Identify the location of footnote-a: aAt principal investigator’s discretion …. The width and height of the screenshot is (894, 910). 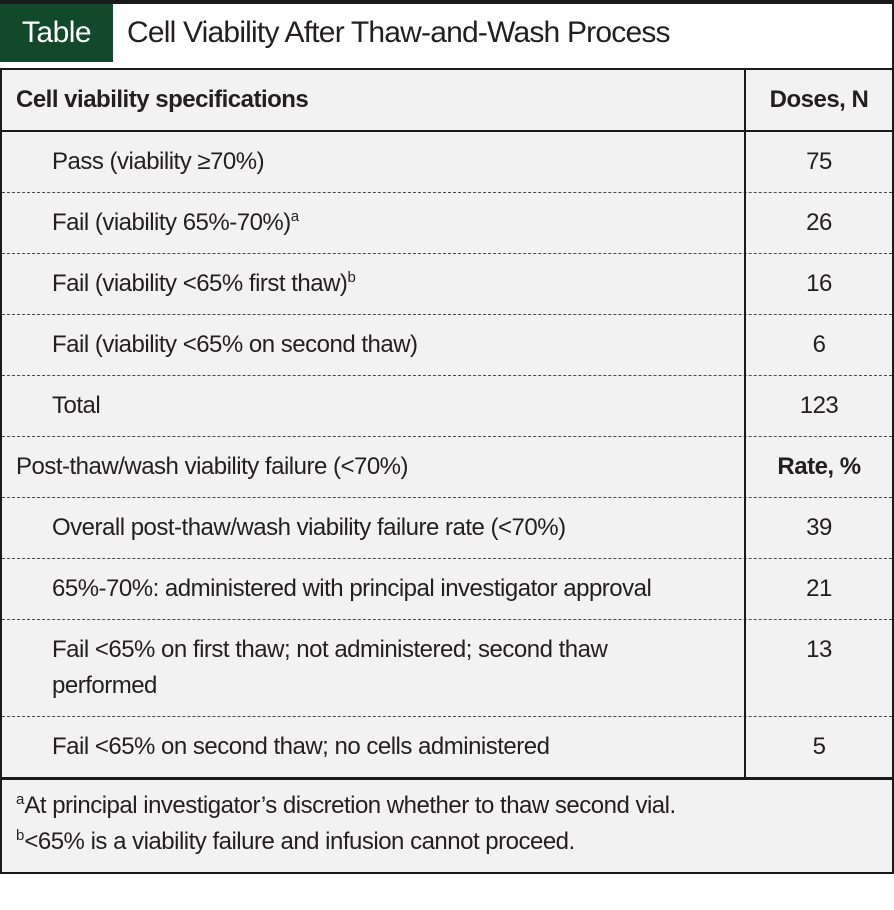
(447, 806).